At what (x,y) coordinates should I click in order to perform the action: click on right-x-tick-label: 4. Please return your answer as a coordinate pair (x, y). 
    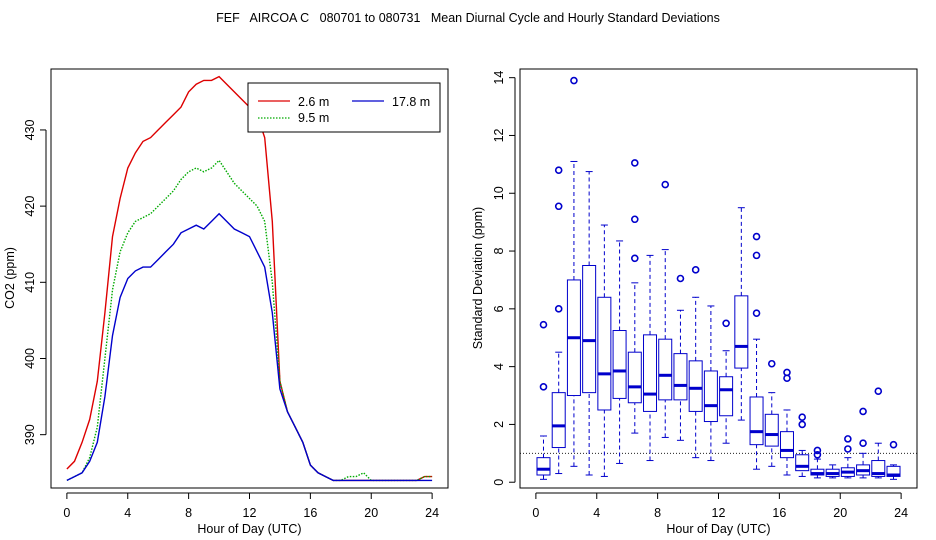
    Looking at the image, I should click on (596, 513).